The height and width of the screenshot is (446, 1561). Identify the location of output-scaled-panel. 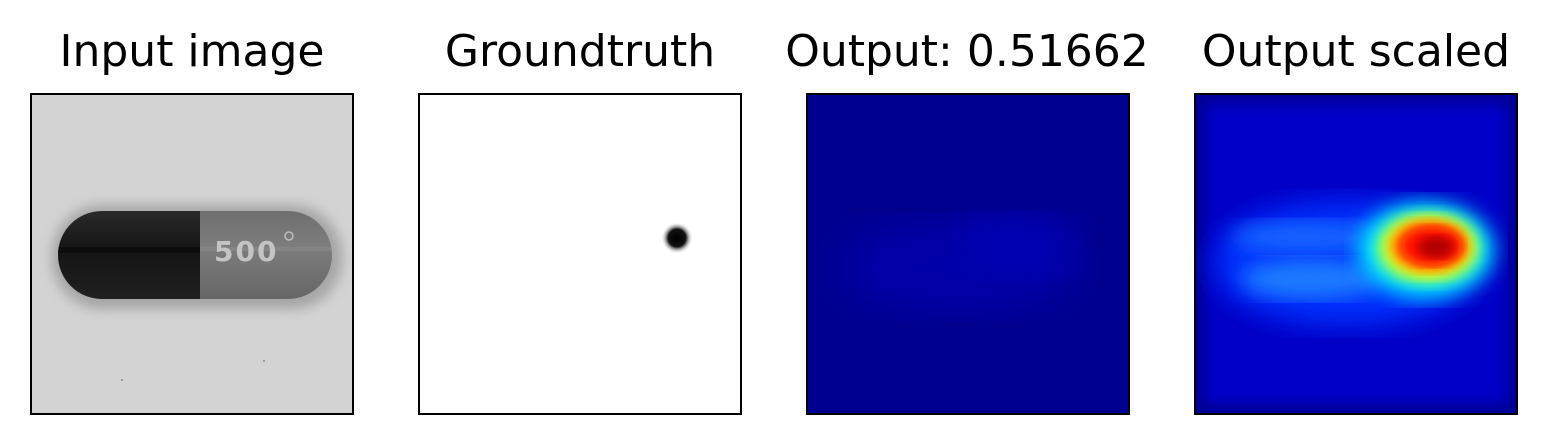
(1356, 254).